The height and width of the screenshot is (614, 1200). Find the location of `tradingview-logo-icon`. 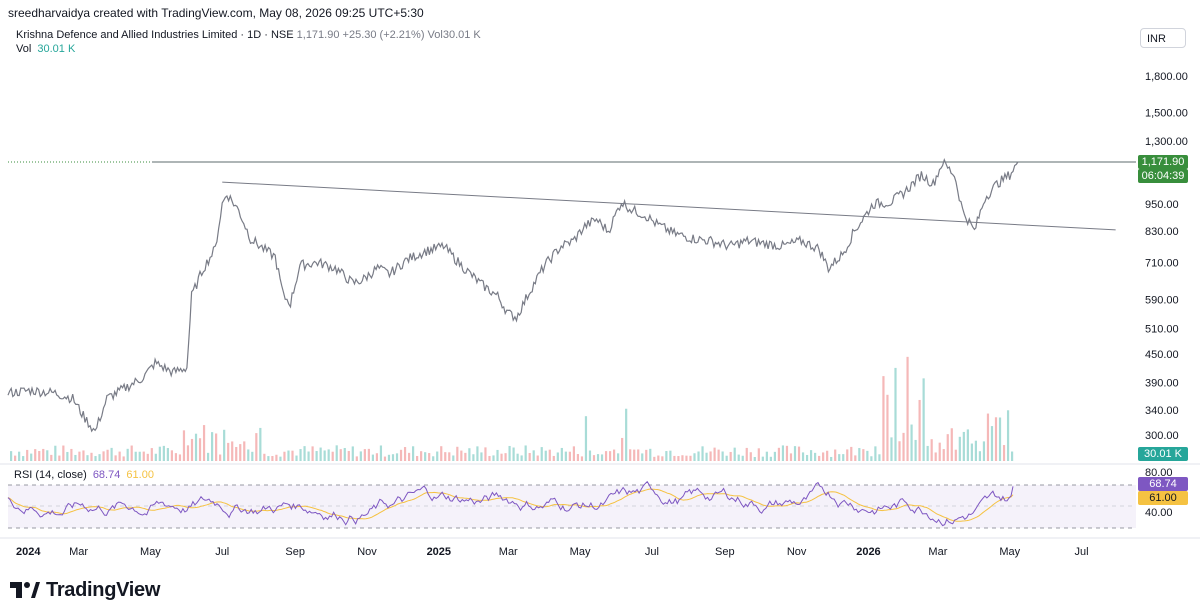

tradingview-logo-icon is located at coordinates (25, 590).